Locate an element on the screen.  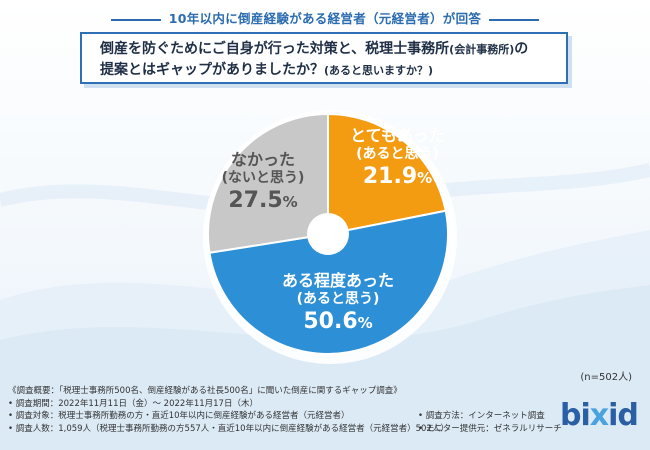
footer-line-2: • 調査期間：2022年11月11日（金）〜 2022年11月17日（木） is located at coordinates (133, 403).